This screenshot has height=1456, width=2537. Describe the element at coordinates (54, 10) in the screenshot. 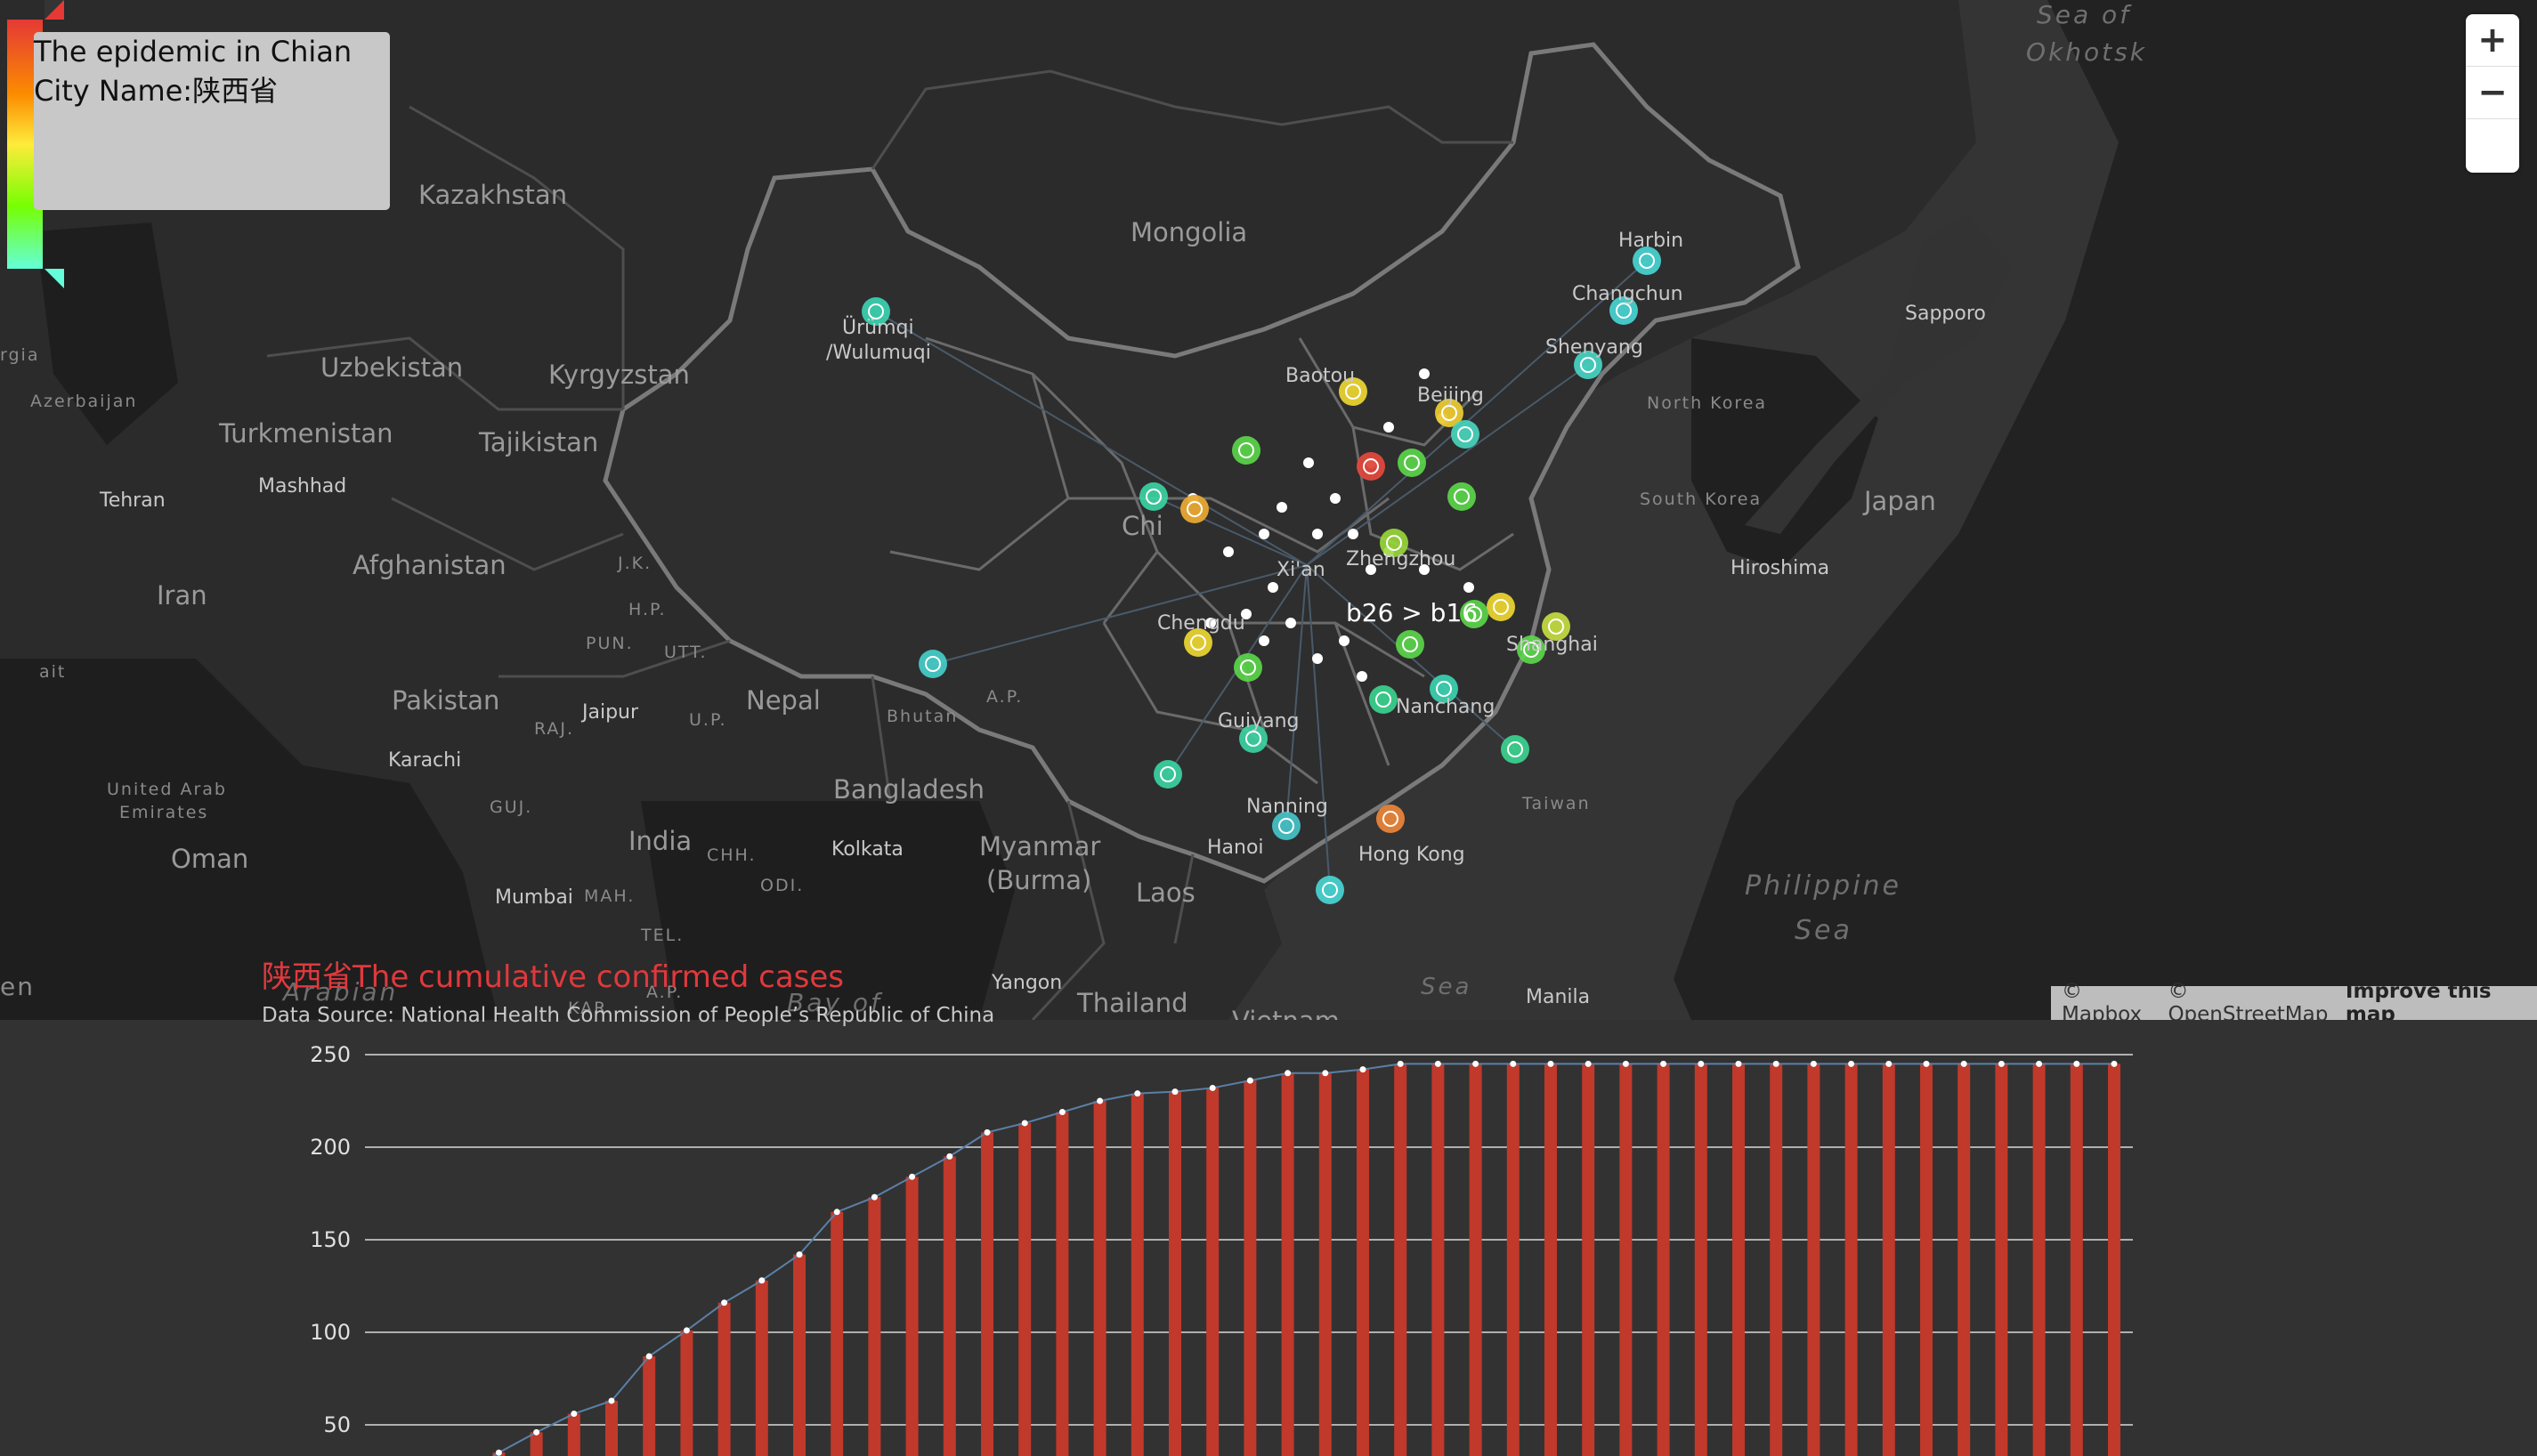

I see `legend-top-handle` at that location.